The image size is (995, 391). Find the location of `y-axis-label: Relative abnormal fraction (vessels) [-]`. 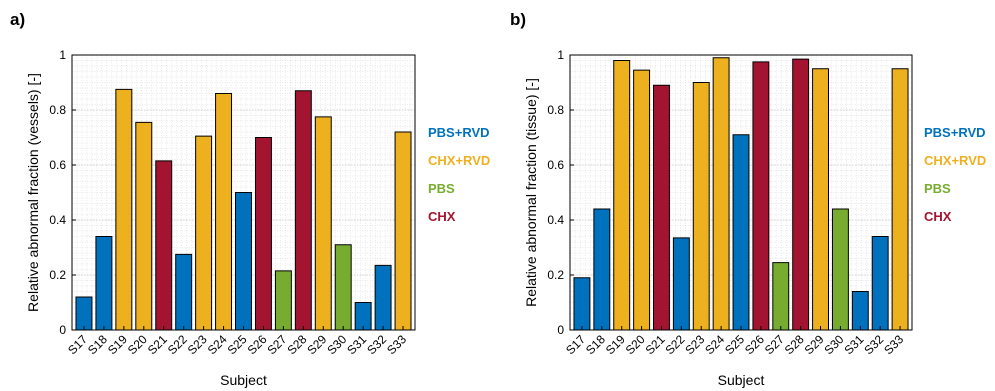

y-axis-label: Relative abnormal fraction (vessels) [-] is located at coordinates (33, 192).